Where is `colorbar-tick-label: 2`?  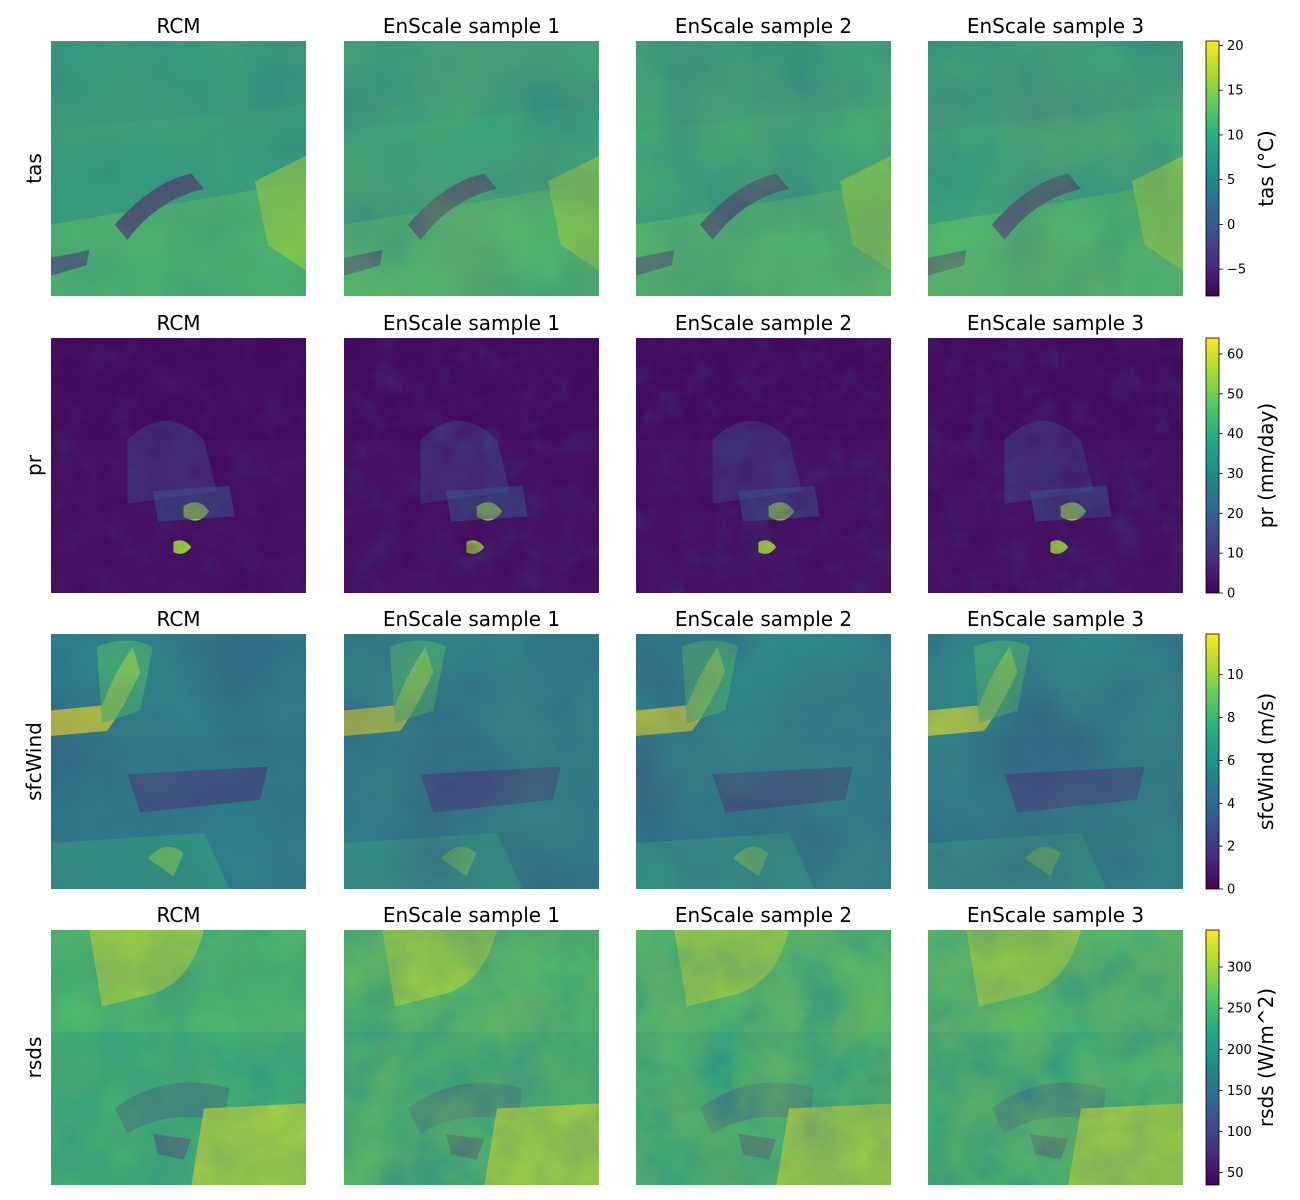 colorbar-tick-label: 2 is located at coordinates (1231, 847).